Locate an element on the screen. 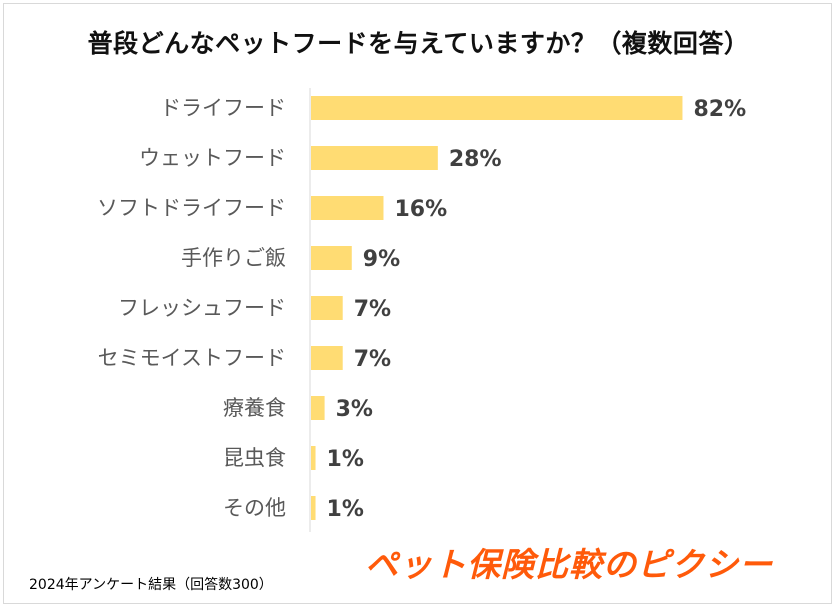  value-label-7: 3% is located at coordinates (354, 409).